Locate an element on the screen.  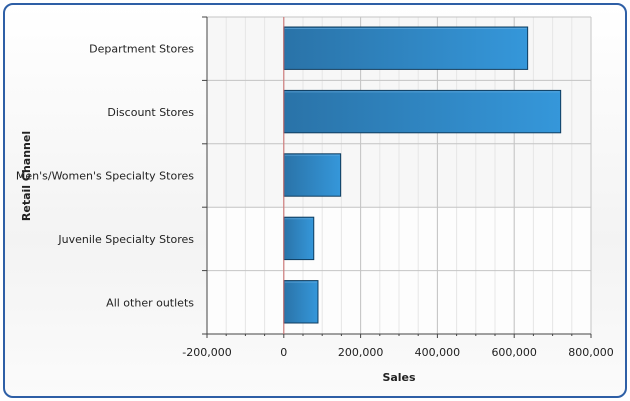
y-tick-label: Juvenile Specialty Stores is located at coordinates (125, 239).